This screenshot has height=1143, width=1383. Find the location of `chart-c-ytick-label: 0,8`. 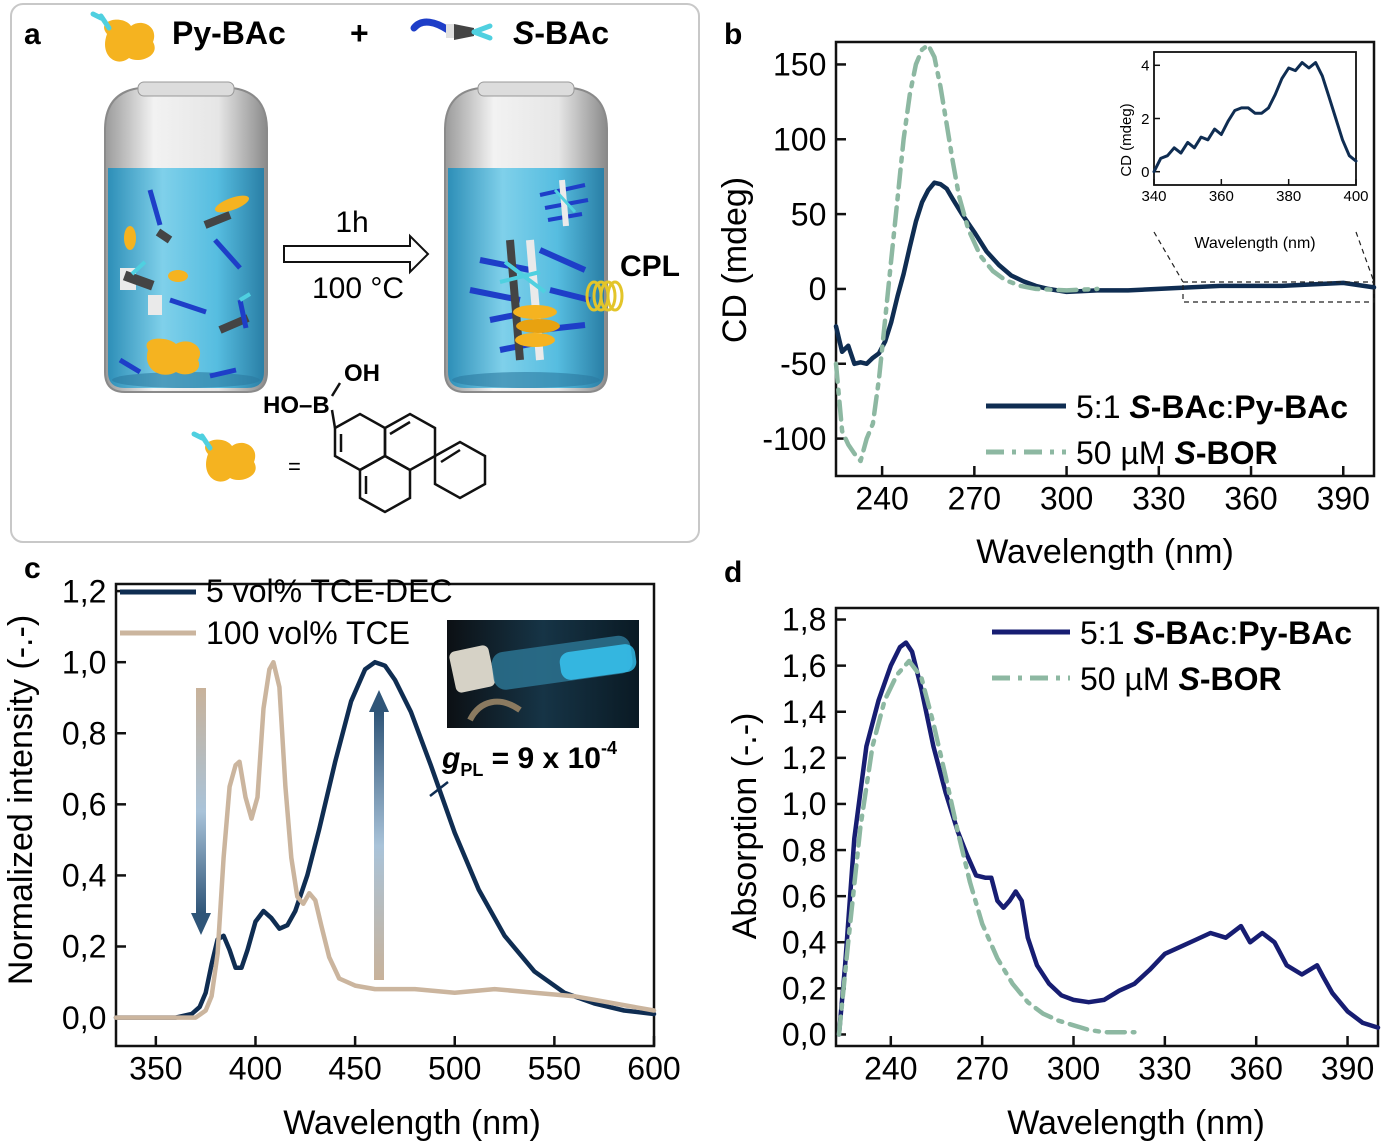

chart-c-ytick-label: 0,8 is located at coordinates (84, 733).